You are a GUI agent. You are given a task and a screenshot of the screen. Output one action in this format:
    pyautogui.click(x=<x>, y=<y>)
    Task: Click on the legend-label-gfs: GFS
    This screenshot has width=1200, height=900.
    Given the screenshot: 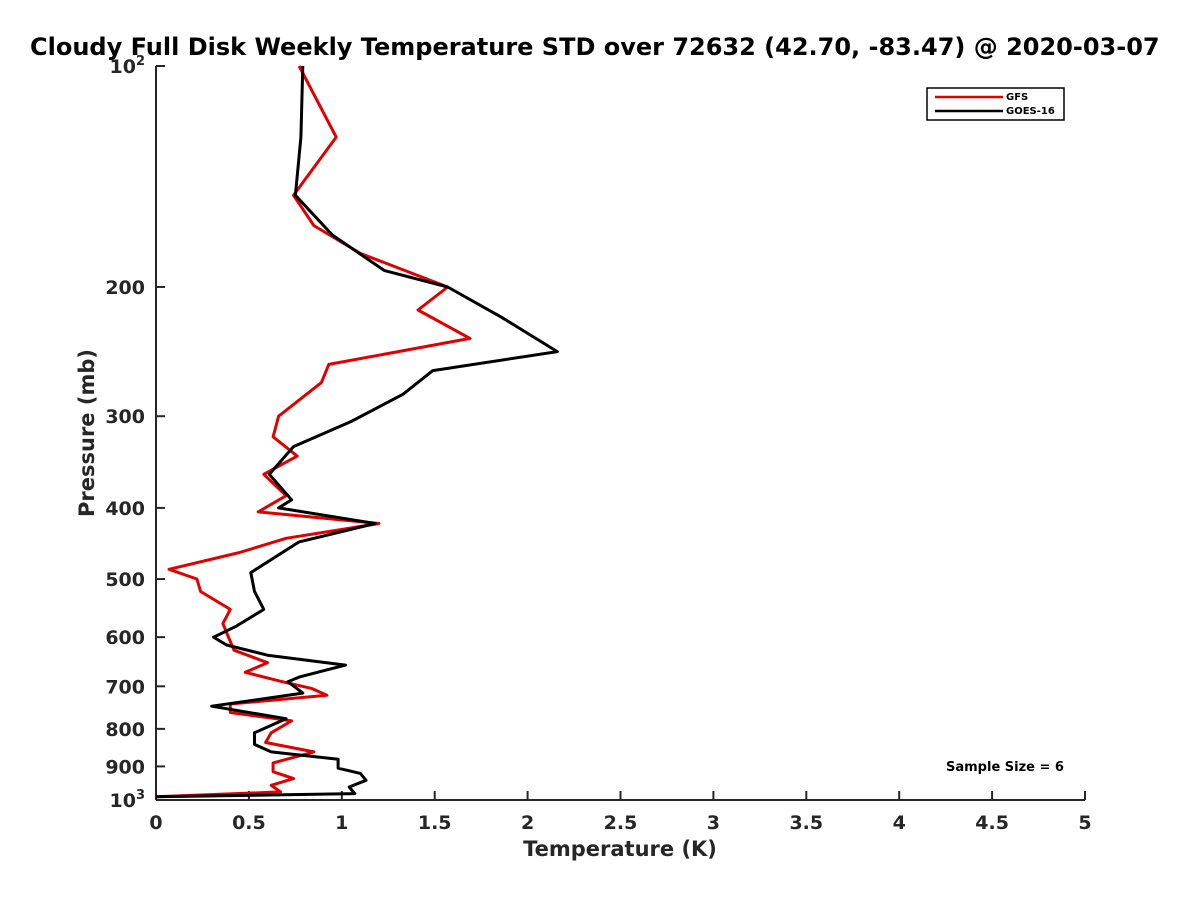 What is the action you would take?
    pyautogui.click(x=1017, y=97)
    